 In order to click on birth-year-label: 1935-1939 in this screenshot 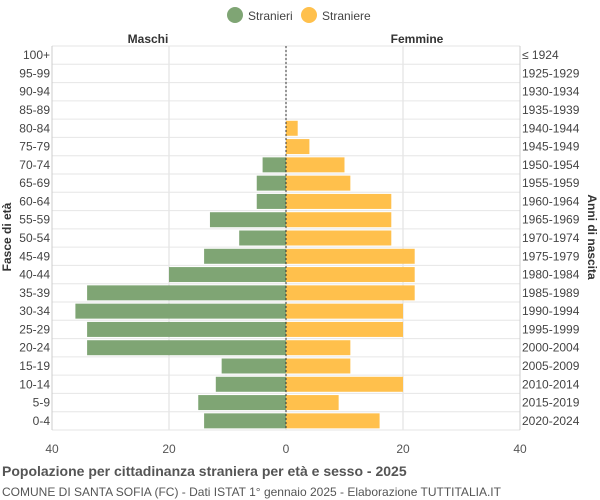, I will do `click(551, 110)`.